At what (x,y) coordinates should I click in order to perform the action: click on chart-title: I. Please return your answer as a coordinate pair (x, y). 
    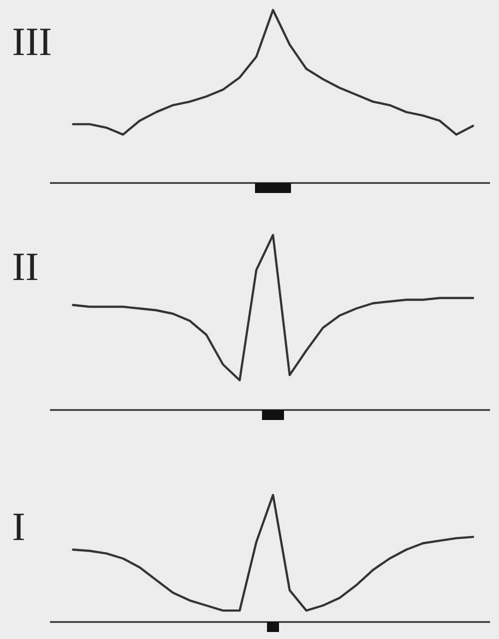
    Looking at the image, I should click on (19, 526).